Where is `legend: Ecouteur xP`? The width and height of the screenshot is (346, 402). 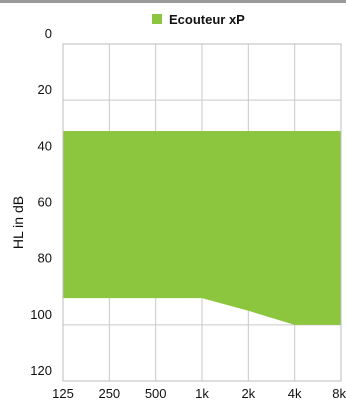 legend: Ecouteur xP is located at coordinates (198, 19).